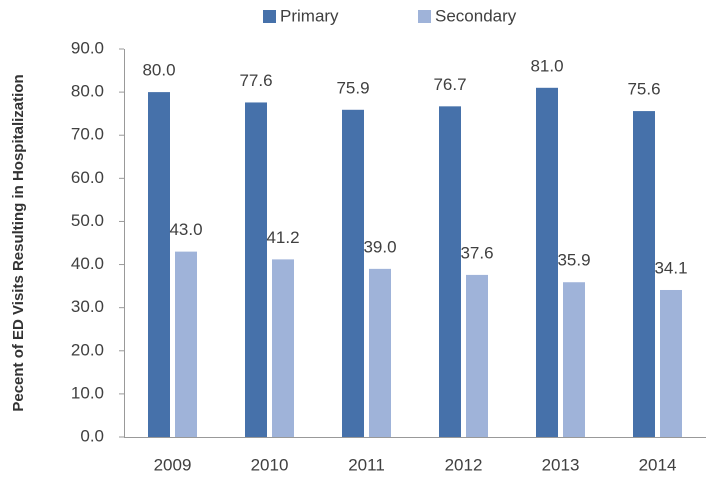 The image size is (709, 480). What do you see at coordinates (476, 252) in the screenshot?
I see `value-label: 37.6` at bounding box center [476, 252].